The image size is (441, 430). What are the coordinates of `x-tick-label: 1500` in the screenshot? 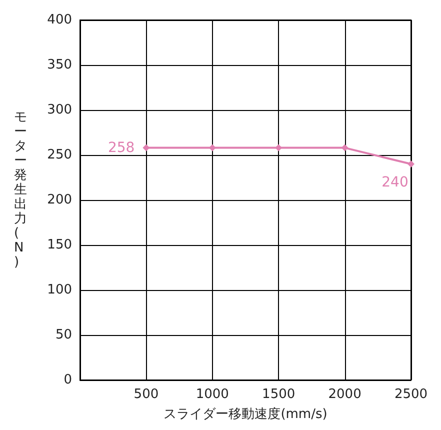 It's located at (279, 394).